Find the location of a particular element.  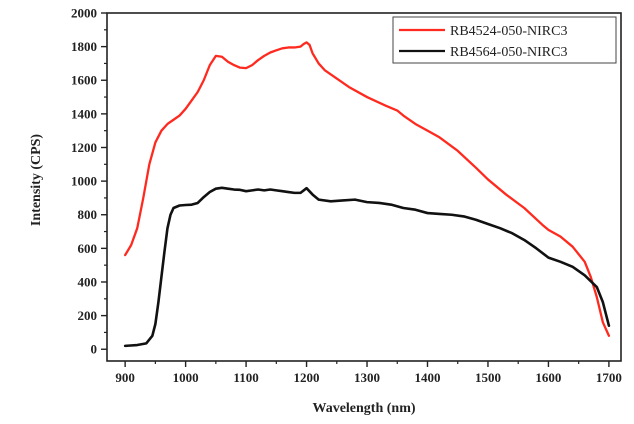

legend-label-rb4564: RB4564-050-NIRC3 is located at coordinates (508, 52).